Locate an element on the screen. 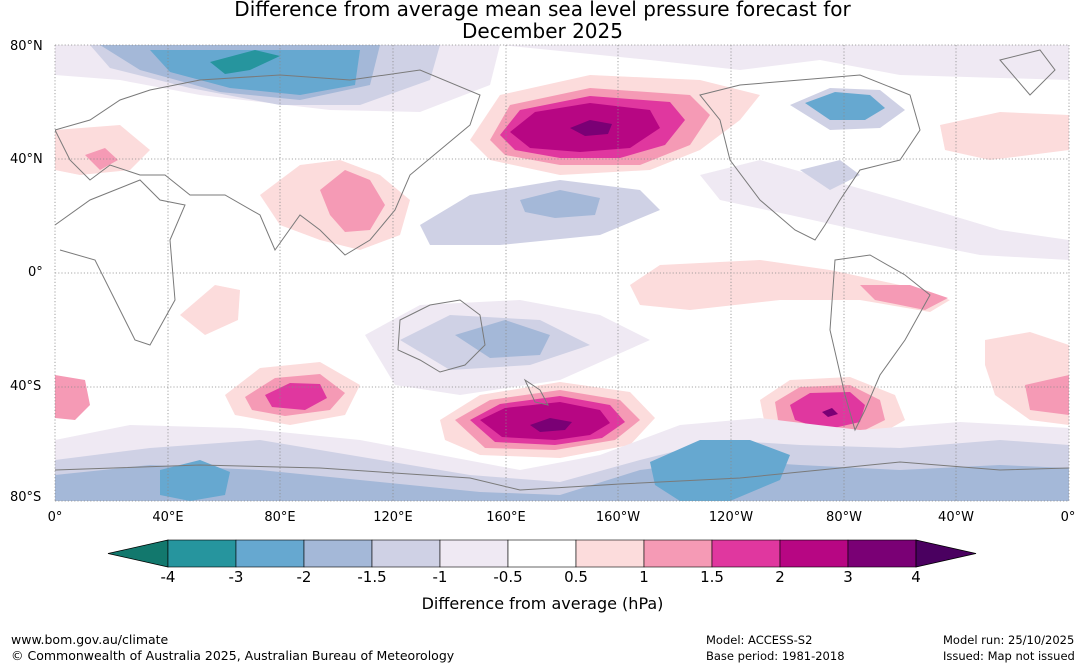 Image resolution: width=1085 pixels, height=667 pixels. lon-label-0-east: 0° is located at coordinates (1068, 517).